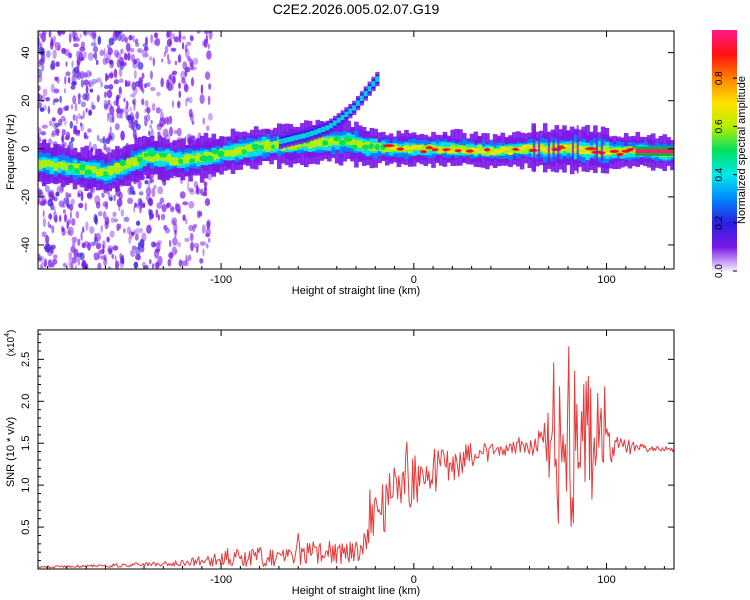 This screenshot has width=750, height=600. What do you see at coordinates (719, 78) in the screenshot?
I see `colorbar-tick-label: 0.8` at bounding box center [719, 78].